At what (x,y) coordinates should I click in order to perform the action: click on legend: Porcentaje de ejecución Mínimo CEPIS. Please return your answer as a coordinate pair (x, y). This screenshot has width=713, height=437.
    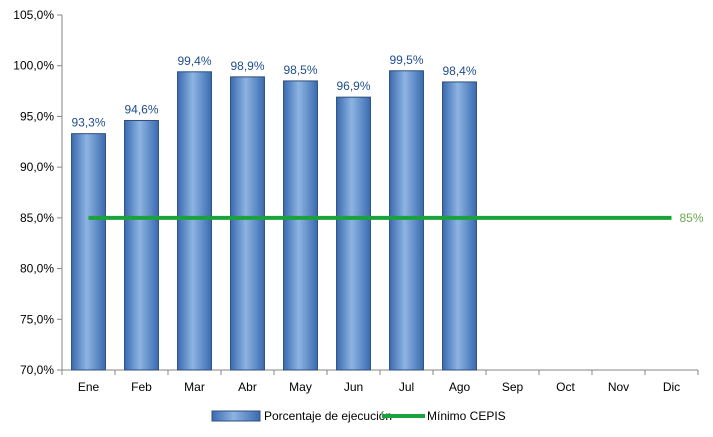
    Looking at the image, I should click on (358, 416).